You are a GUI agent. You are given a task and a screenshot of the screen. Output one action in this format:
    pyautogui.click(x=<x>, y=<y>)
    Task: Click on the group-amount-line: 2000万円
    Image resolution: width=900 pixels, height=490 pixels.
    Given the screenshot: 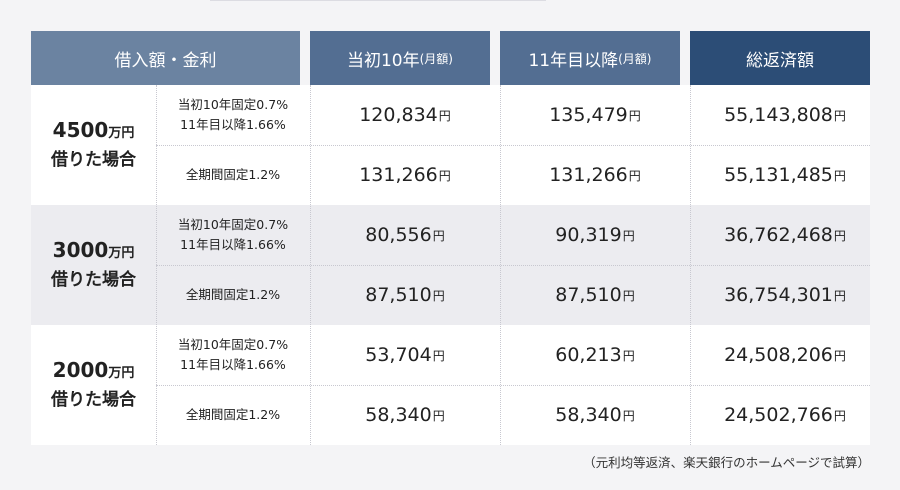 What is the action you would take?
    pyautogui.click(x=94, y=372)
    